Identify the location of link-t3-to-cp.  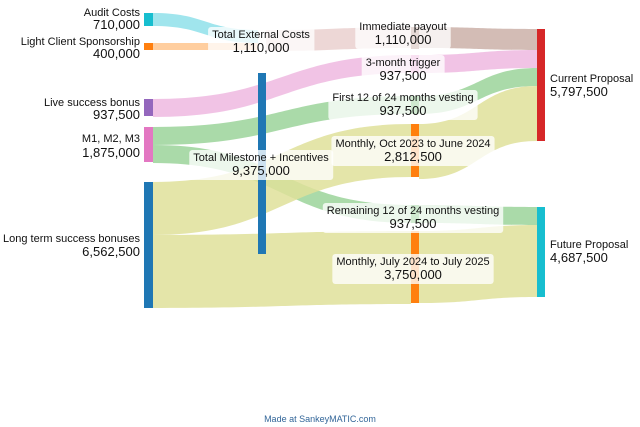
(478, 61).